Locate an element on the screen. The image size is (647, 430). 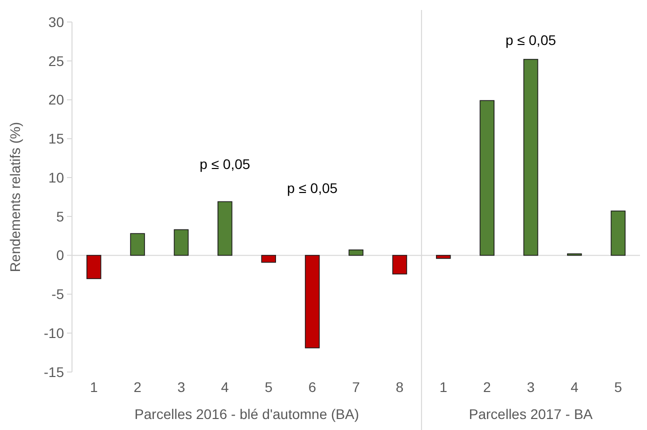
x-tick-label: 7 is located at coordinates (356, 387).